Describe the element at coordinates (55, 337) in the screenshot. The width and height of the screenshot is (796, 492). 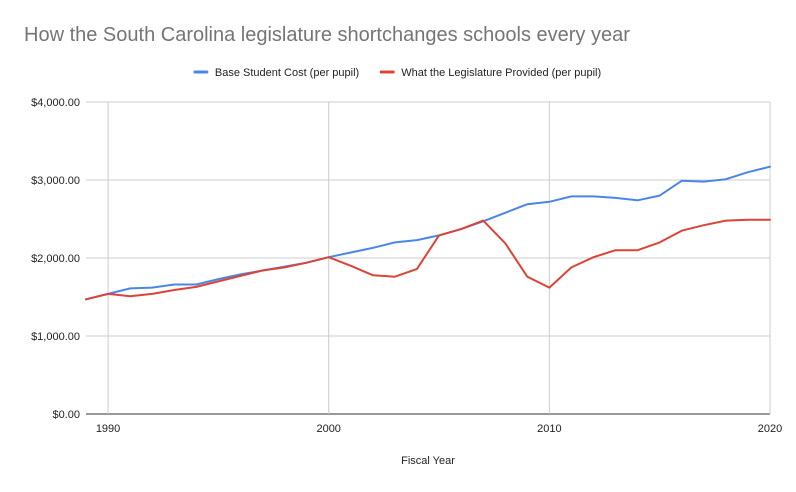
I see `y-tick-label: $1,000.00` at that location.